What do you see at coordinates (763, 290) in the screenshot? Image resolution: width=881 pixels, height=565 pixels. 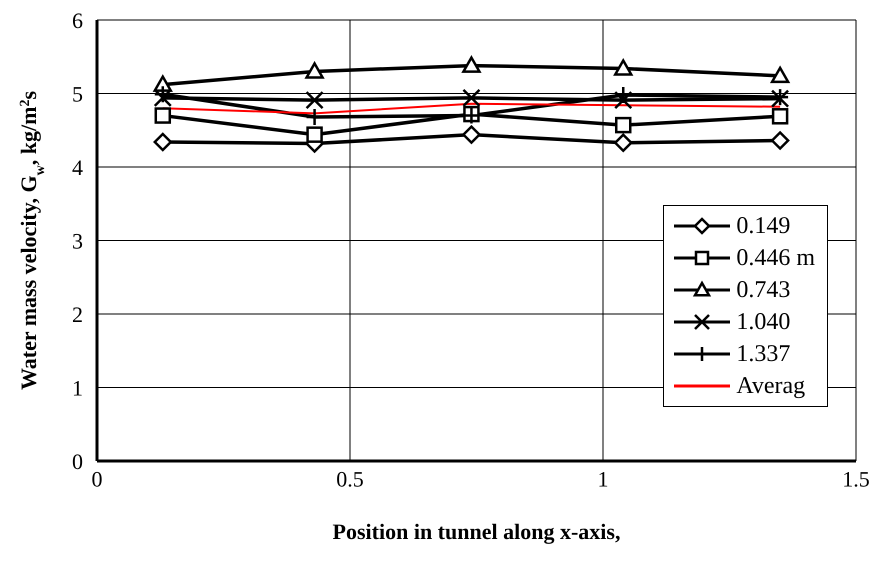 I see `legend-label: 0.743` at bounding box center [763, 290].